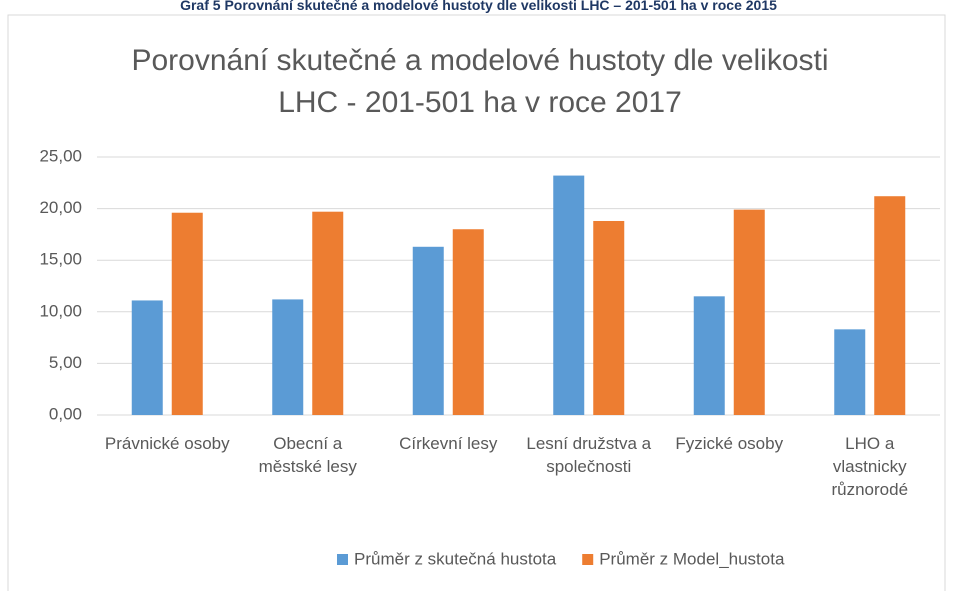  I want to click on x-tick-label: Církevní lesy, so click(448, 443).